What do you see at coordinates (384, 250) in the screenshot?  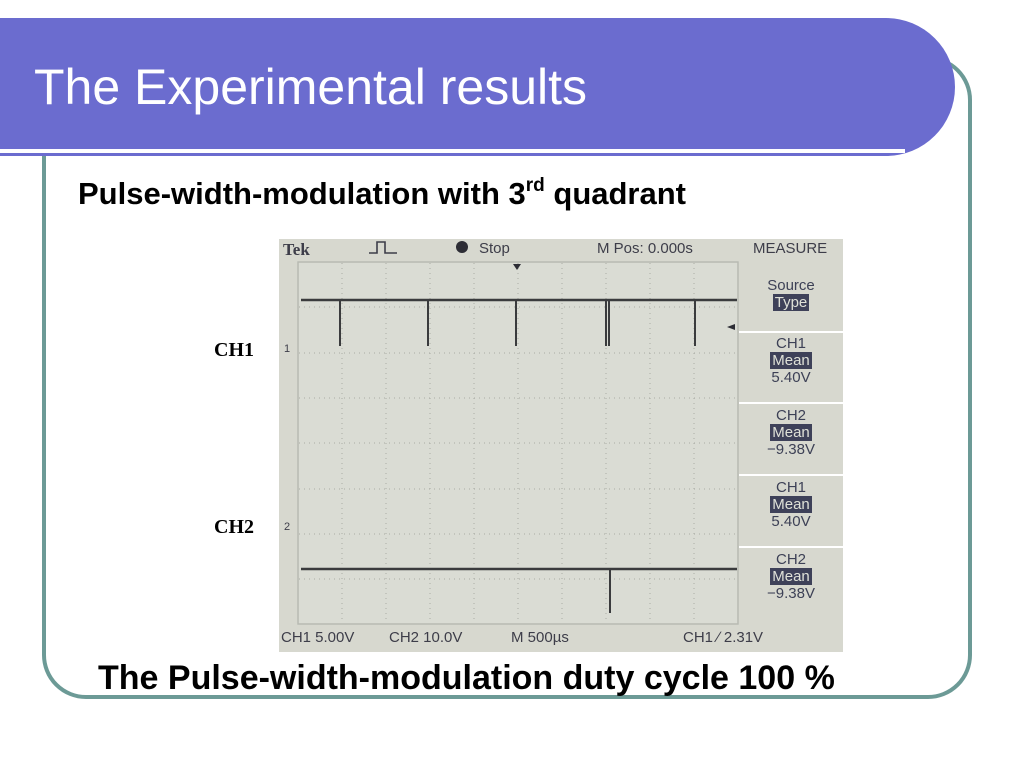 I see `acquisition-icon` at bounding box center [384, 250].